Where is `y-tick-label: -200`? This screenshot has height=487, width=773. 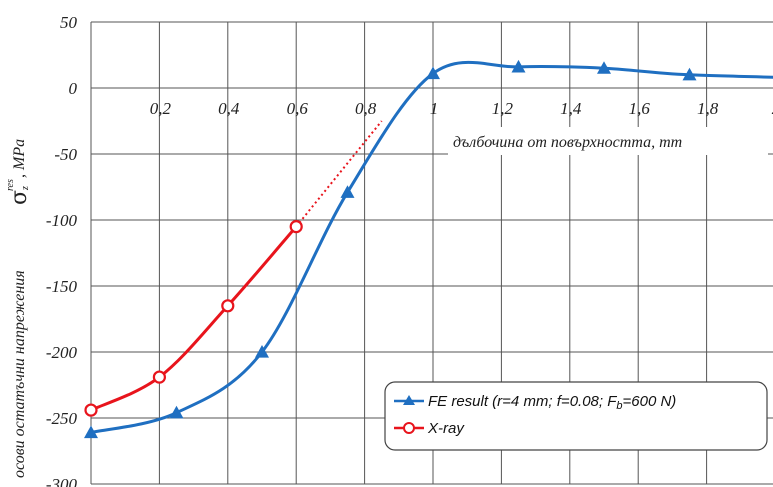 y-tick-label: -200 is located at coordinates (62, 352).